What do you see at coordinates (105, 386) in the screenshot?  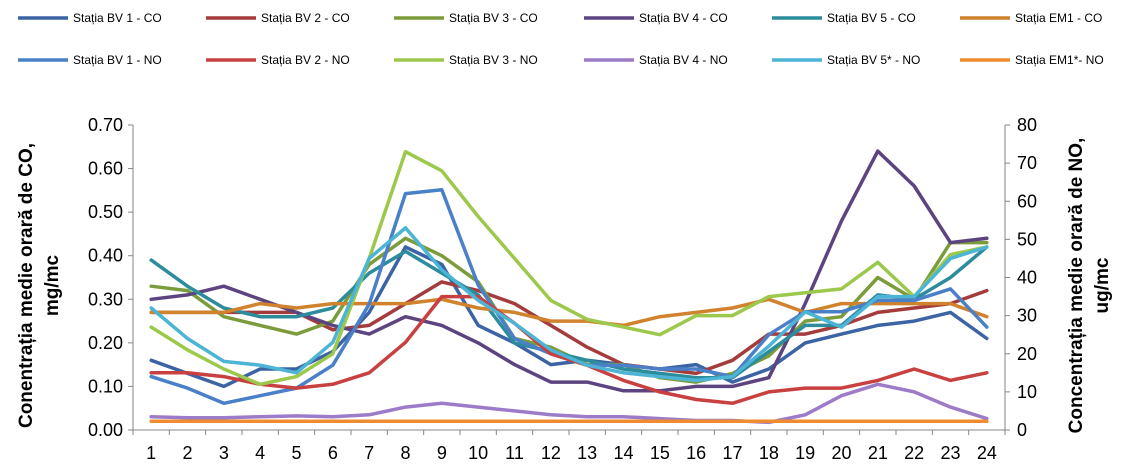 I see `left-tick-label: 0.10` at bounding box center [105, 386].